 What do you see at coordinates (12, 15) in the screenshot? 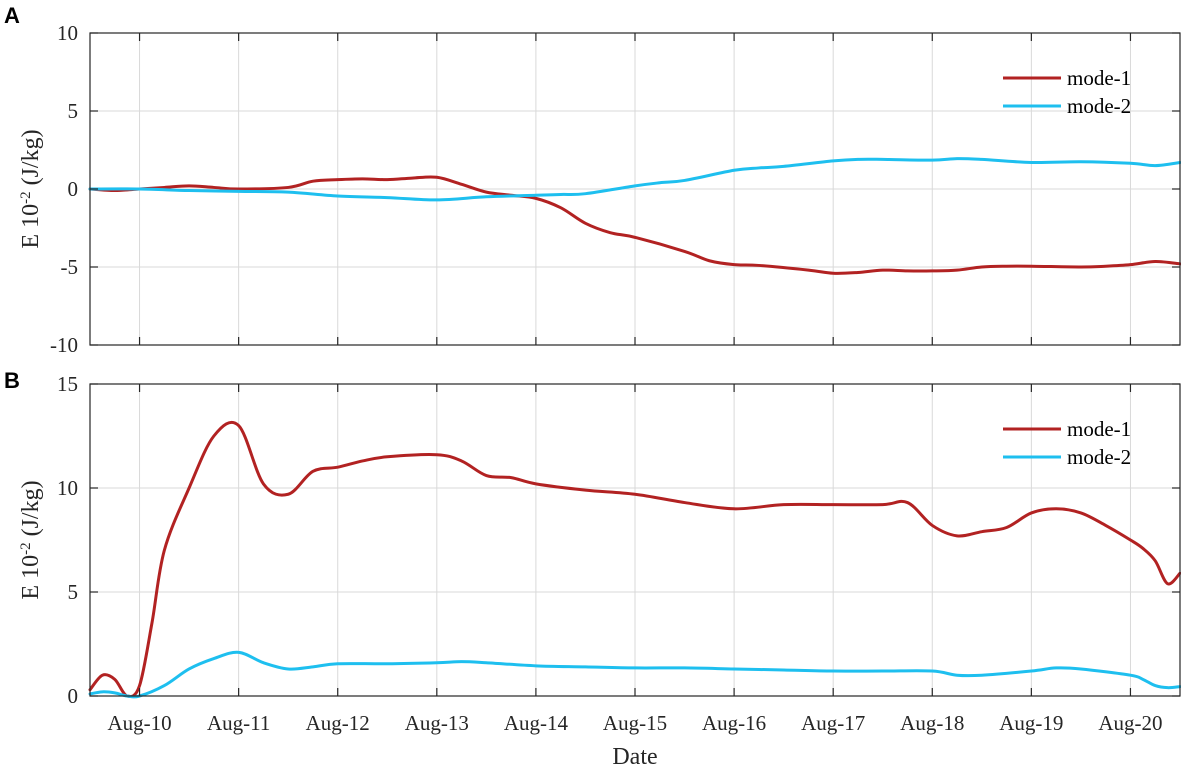
I see `panel-a-letter: A` at bounding box center [12, 15].